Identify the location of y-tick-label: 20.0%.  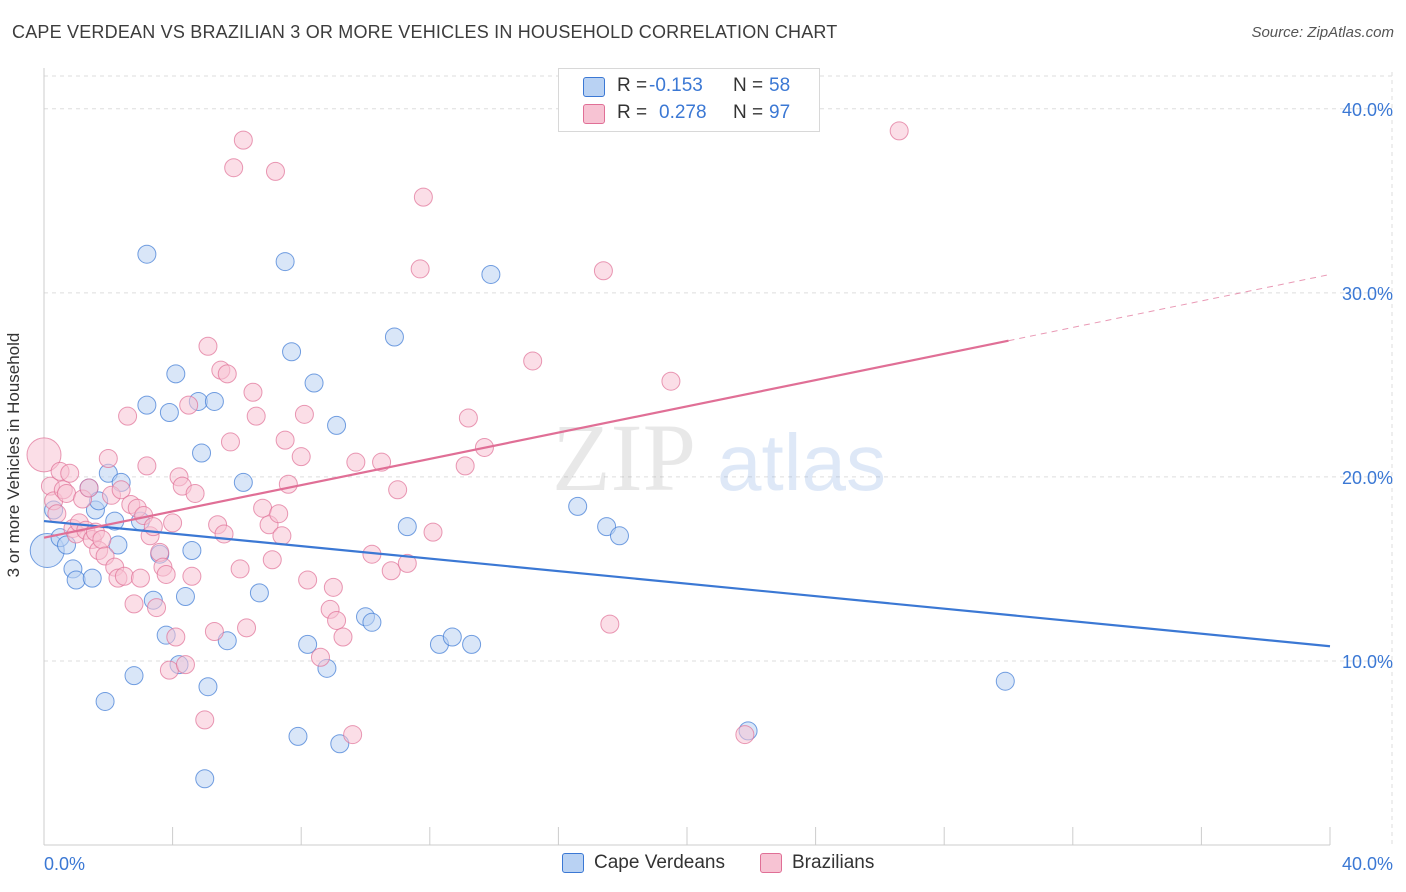
(1367, 478).